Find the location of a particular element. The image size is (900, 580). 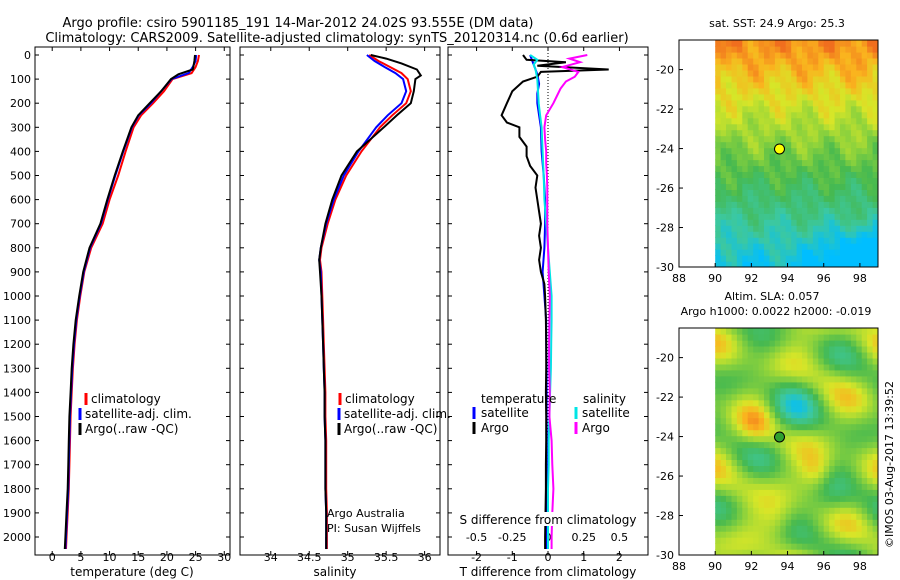

x-tick-label: 34 is located at coordinates (271, 557).